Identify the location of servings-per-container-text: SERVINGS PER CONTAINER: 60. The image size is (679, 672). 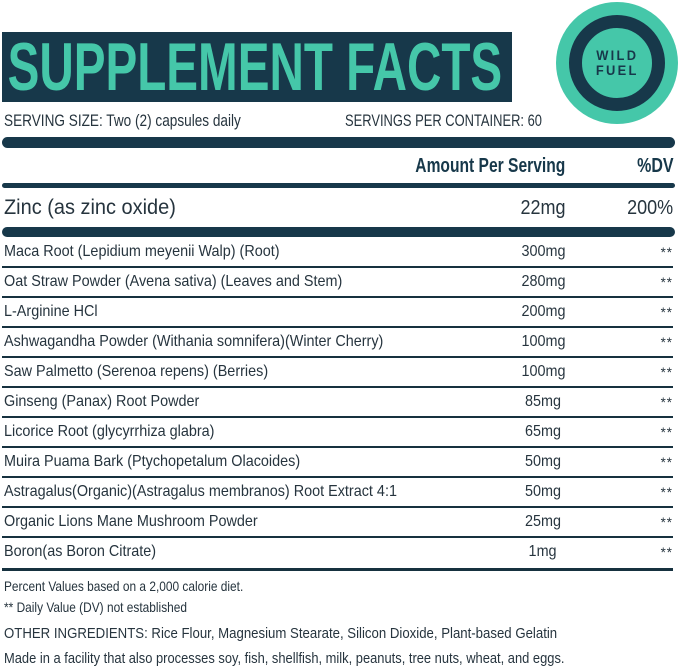
(443, 120).